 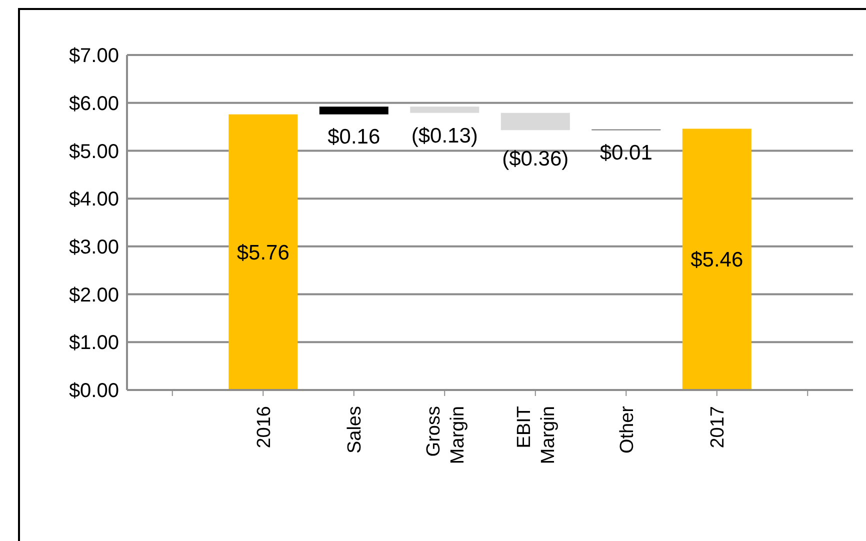 What do you see at coordinates (93, 103) in the screenshot?
I see `y-tick-label: $6.00` at bounding box center [93, 103].